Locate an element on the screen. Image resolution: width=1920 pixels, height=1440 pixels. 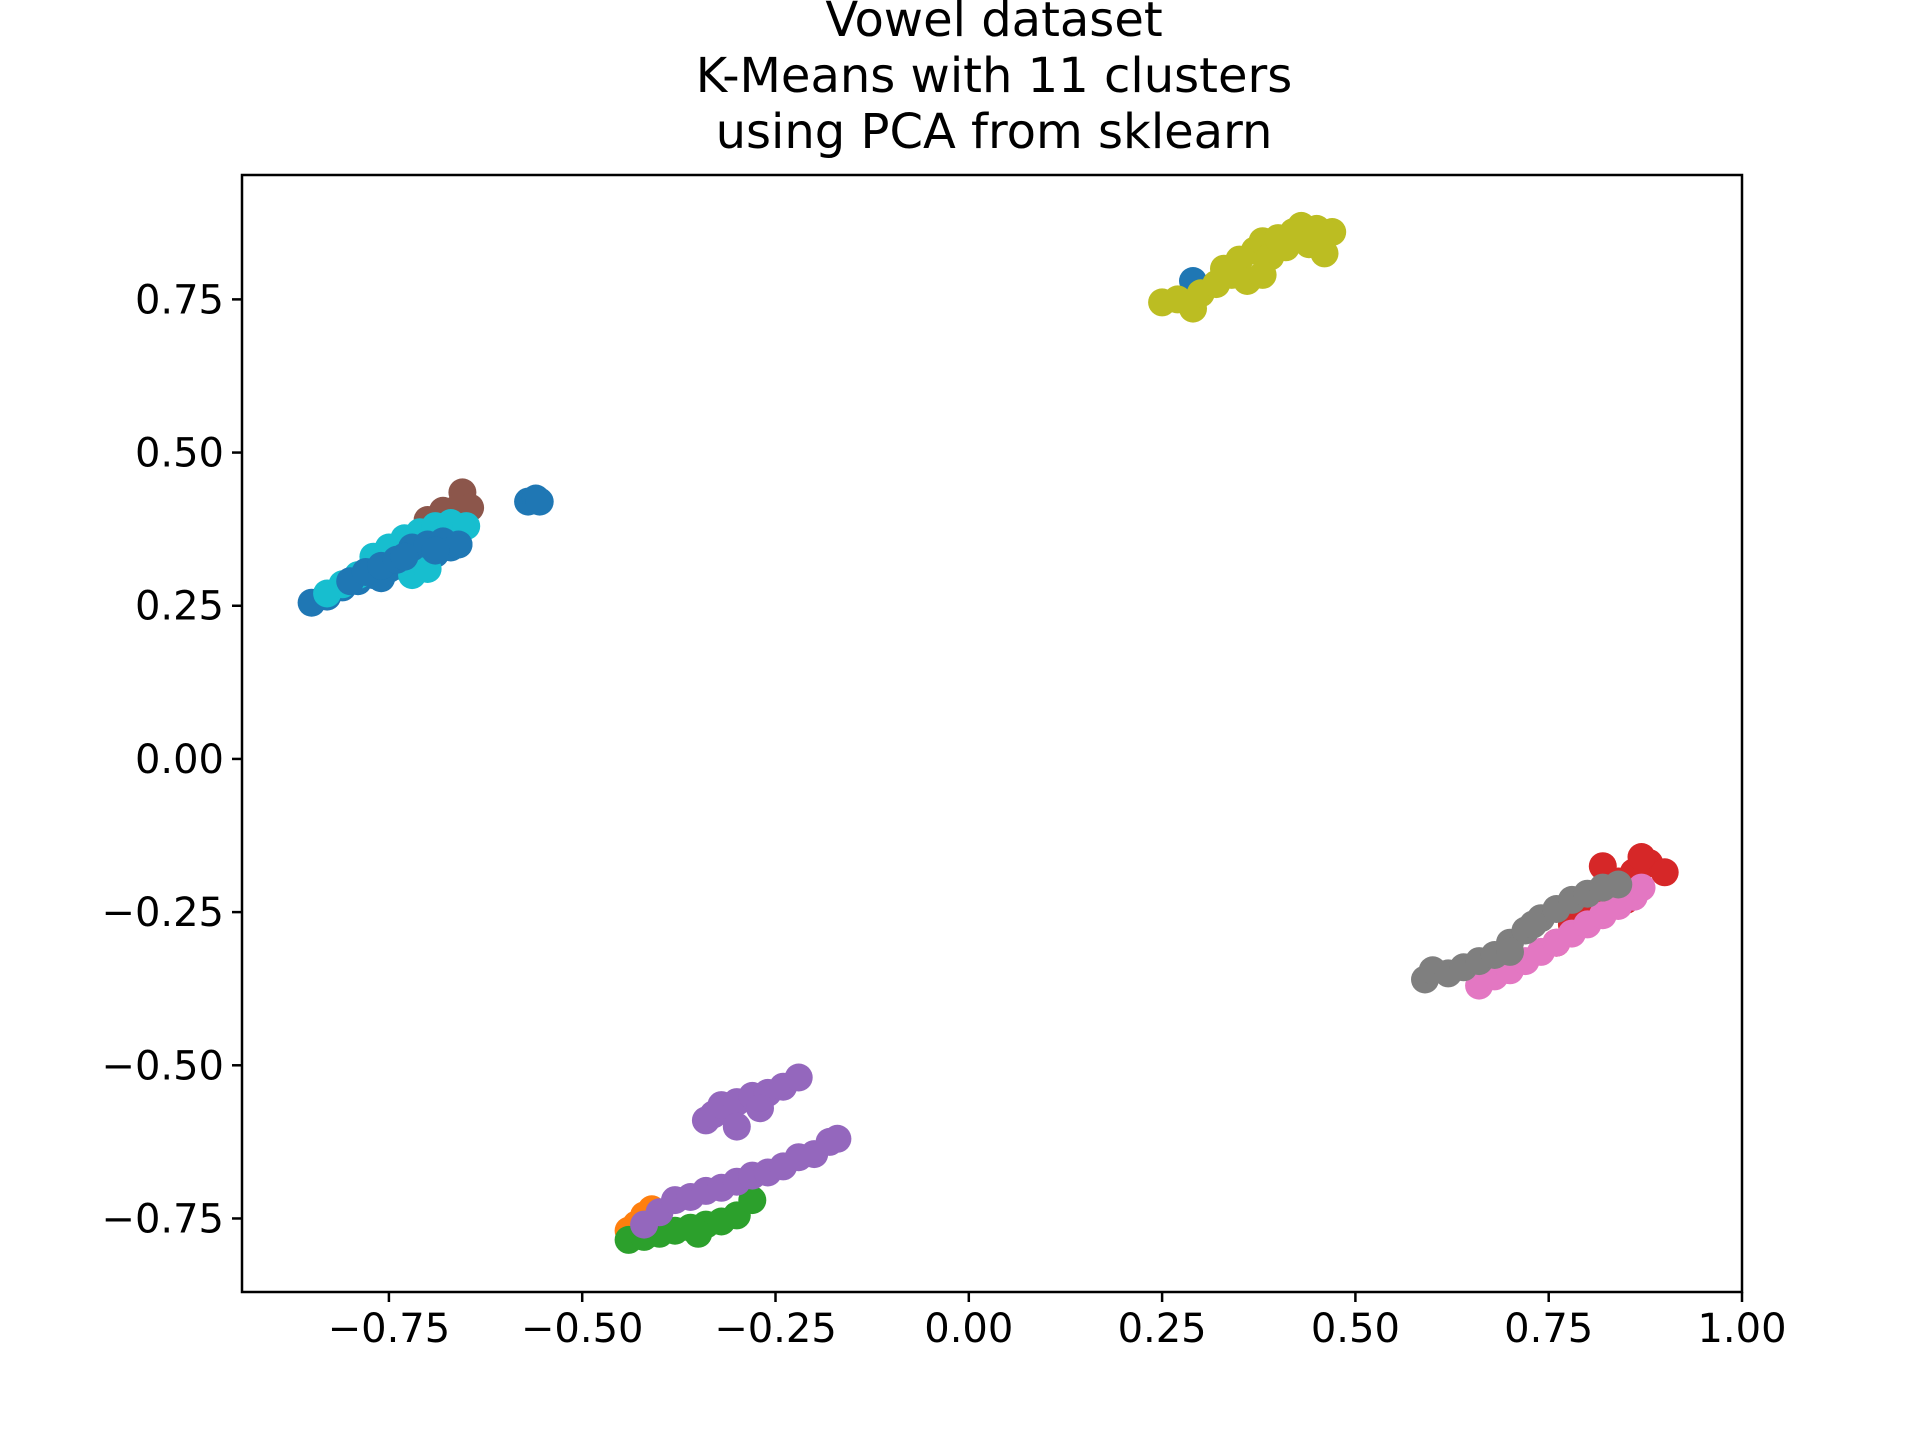
y-tick-label: −0.75 is located at coordinates (162, 1219).